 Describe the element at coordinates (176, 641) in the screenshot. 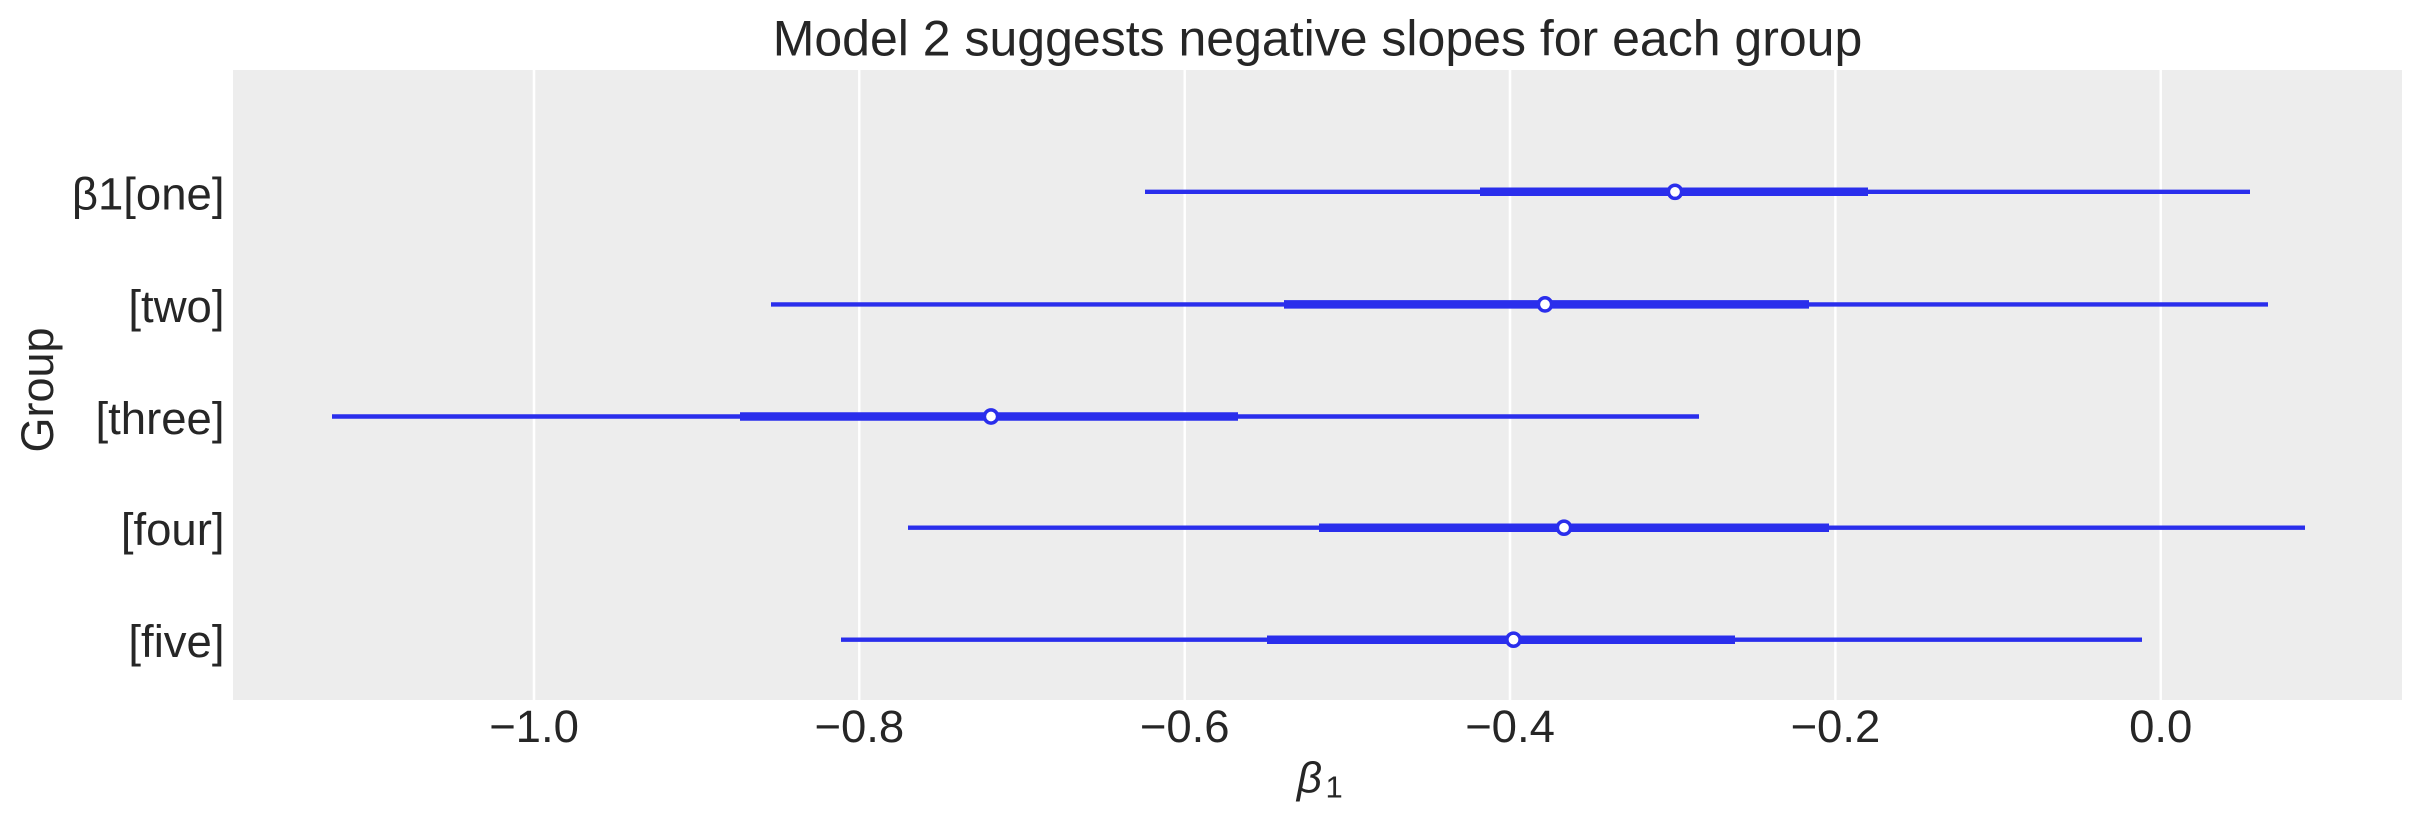

I see `svg-text: [five]` at that location.